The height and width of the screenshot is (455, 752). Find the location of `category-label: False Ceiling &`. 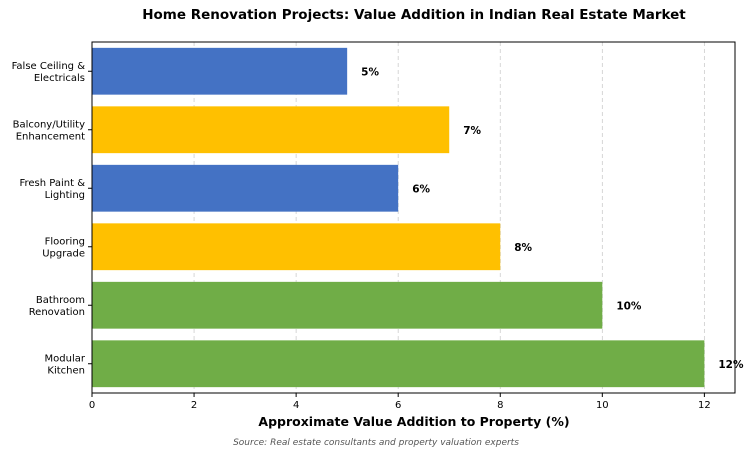

category-label: False Ceiling & is located at coordinates (49, 66).